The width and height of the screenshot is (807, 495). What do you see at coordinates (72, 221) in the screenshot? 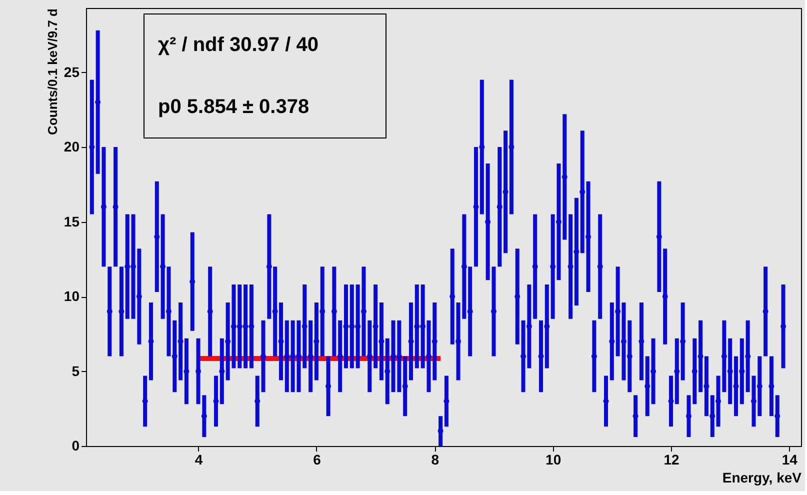
I see `y-tick-label: 15` at bounding box center [72, 221].